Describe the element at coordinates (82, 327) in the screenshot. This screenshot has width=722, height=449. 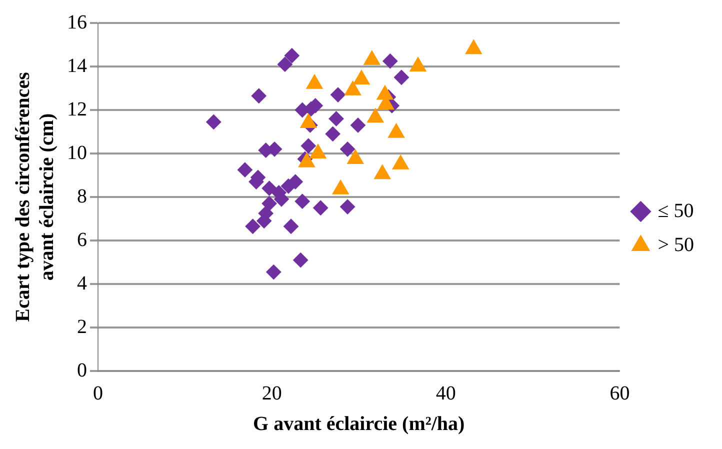
I see `y-tick-label: 2` at that location.